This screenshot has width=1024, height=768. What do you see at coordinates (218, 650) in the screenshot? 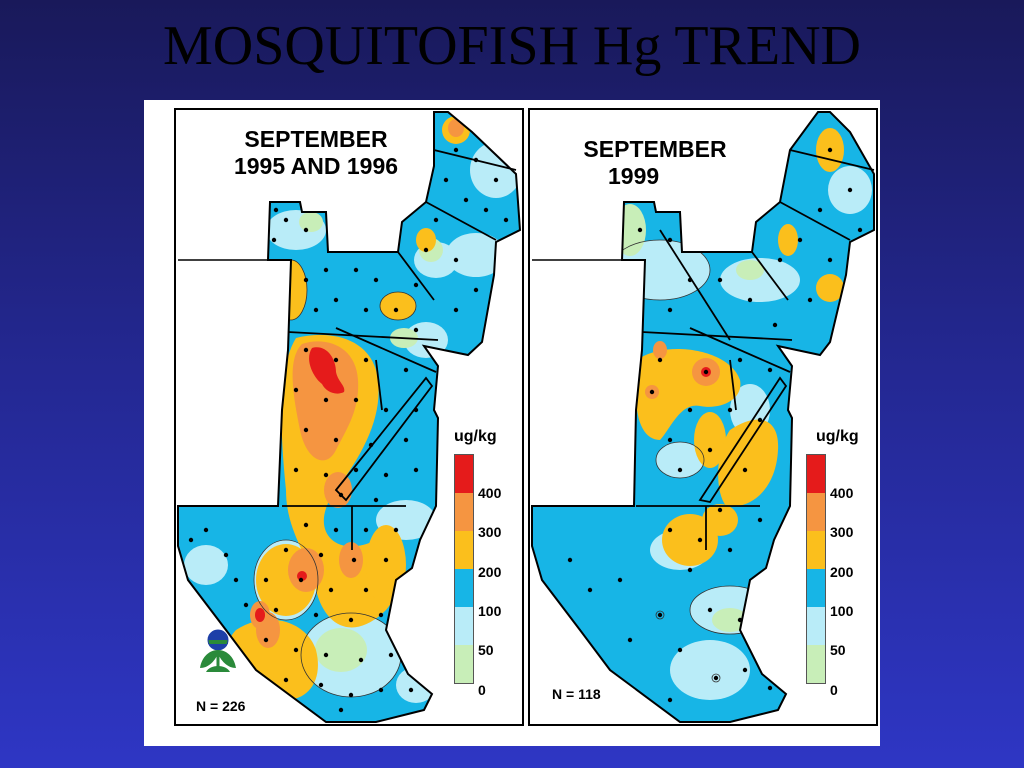
I see `epa-logo-icon` at bounding box center [218, 650].